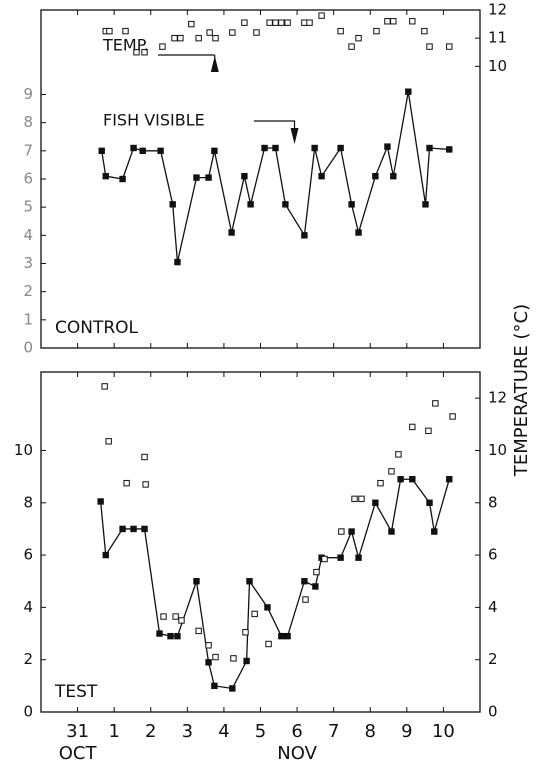  What do you see at coordinates (28, 150) in the screenshot?
I see `y-tick-label: 7` at bounding box center [28, 150].